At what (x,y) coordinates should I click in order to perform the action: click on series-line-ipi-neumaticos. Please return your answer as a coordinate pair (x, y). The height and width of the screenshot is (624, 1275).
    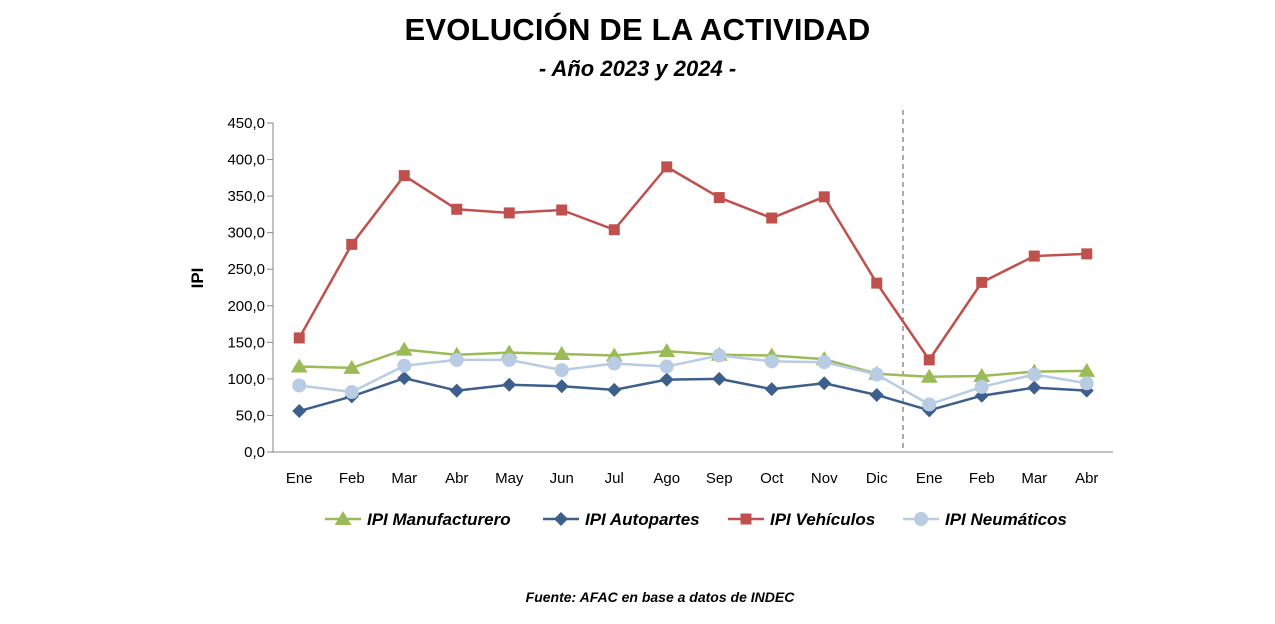
    Looking at the image, I should click on (693, 380).